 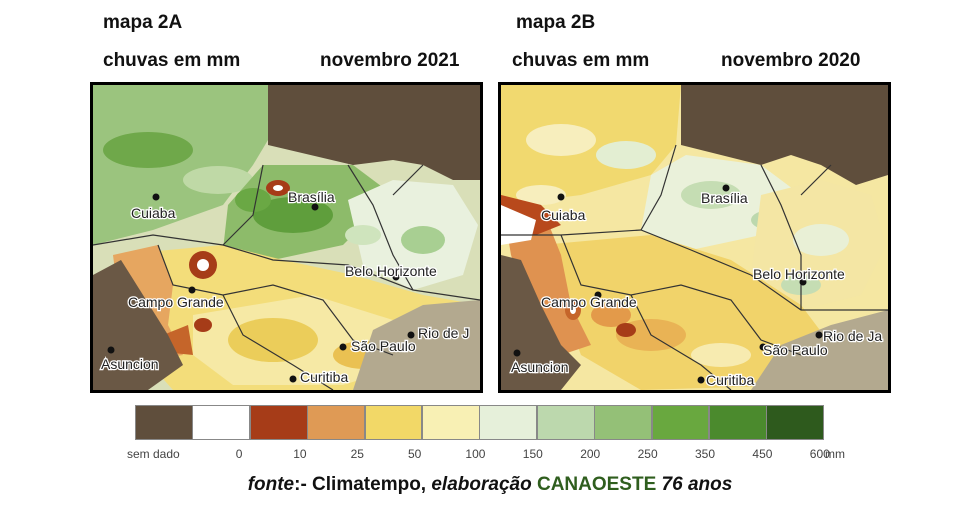 I want to click on map-a-city-cuiaba: Cuiaba, so click(x=153, y=213).